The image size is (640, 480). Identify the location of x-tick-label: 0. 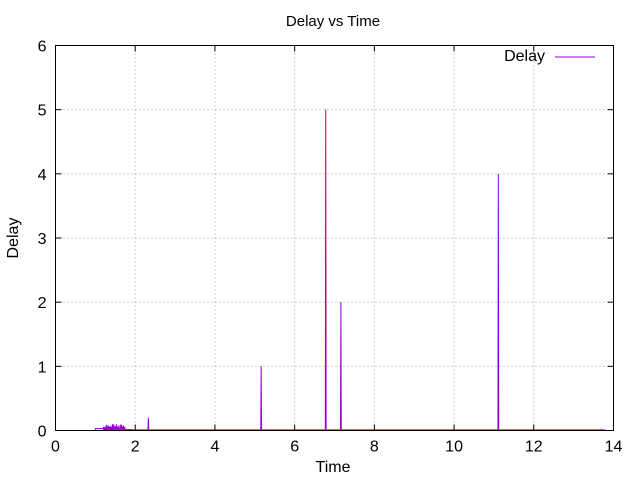
(55, 447).